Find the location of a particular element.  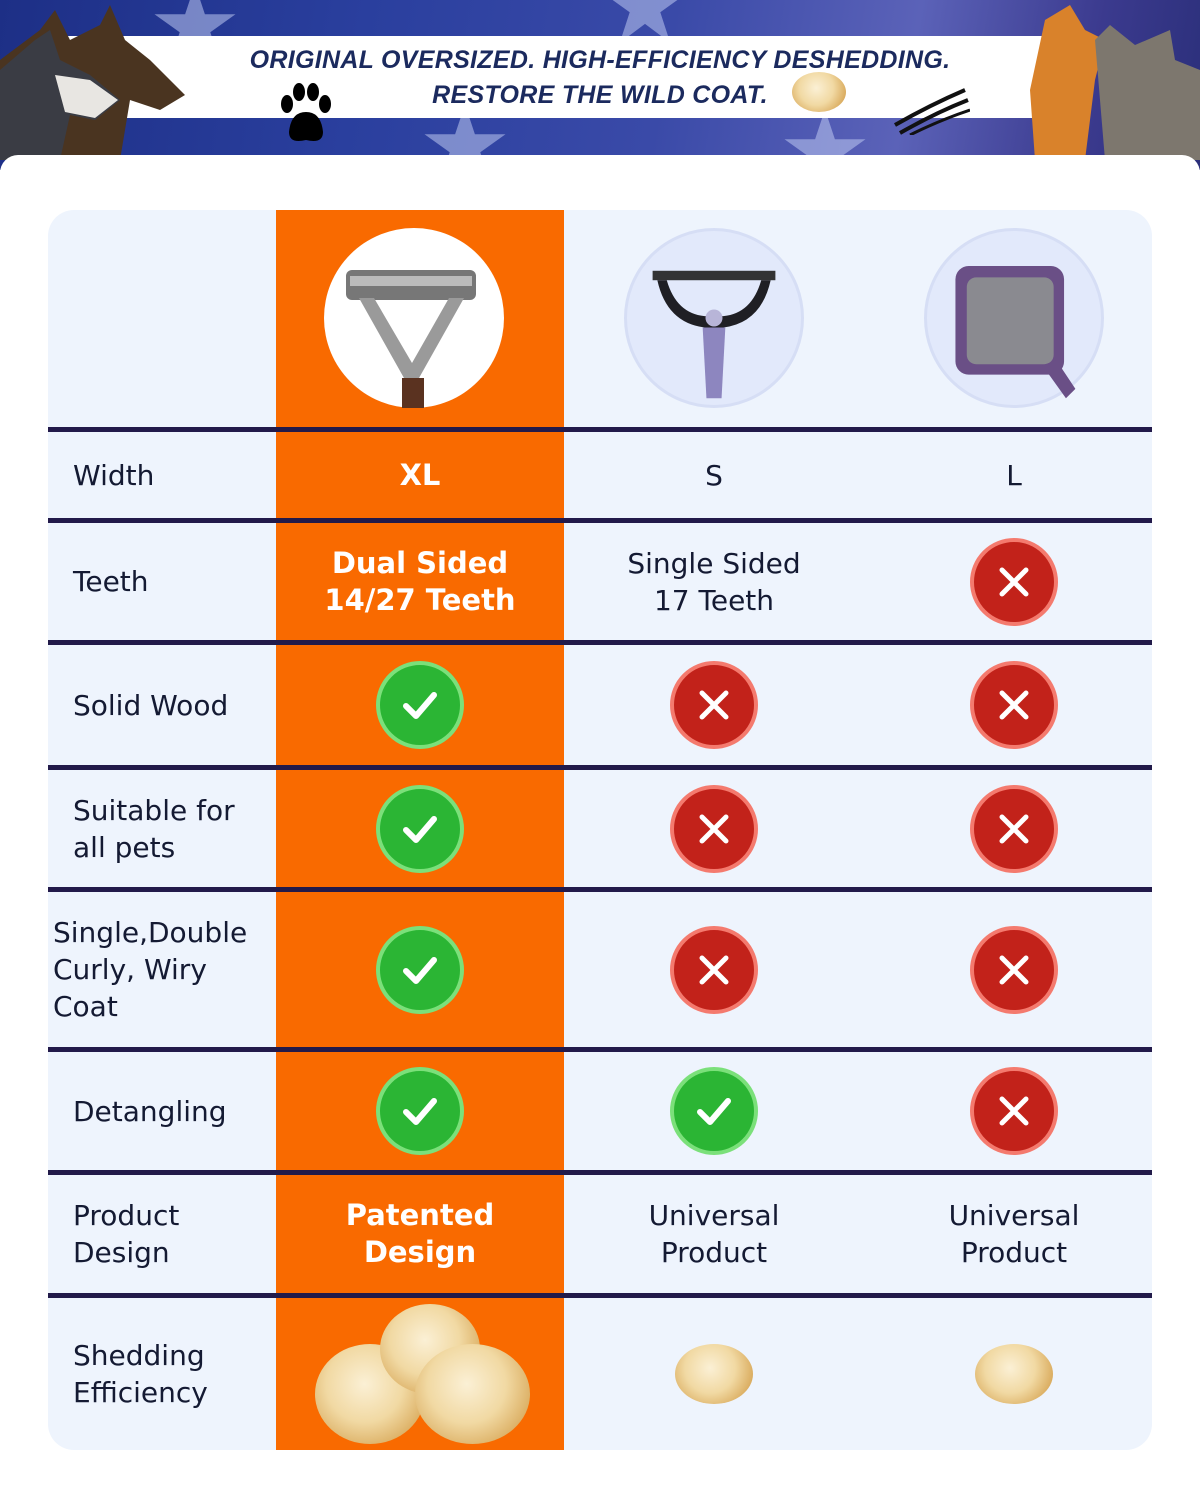

table-cell: XL is located at coordinates (420, 474).